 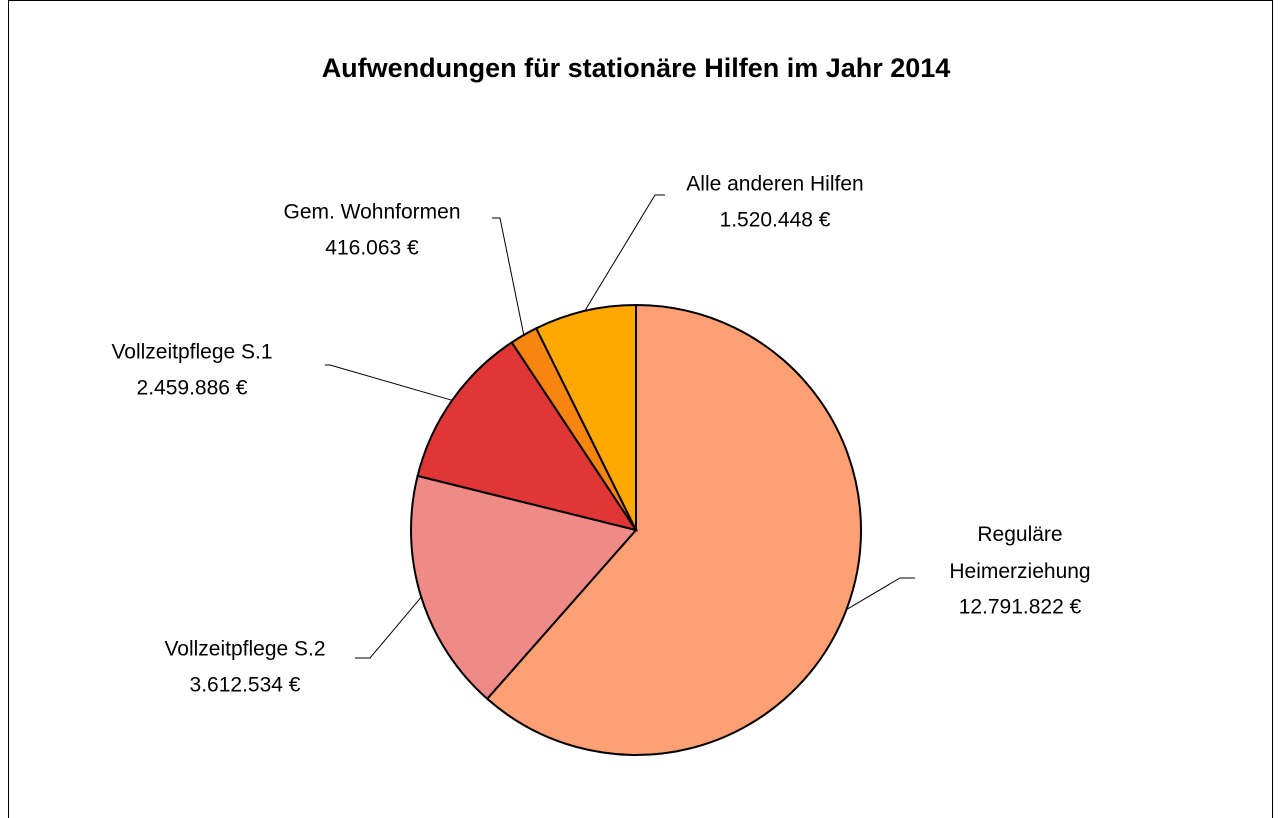 What do you see at coordinates (191, 352) in the screenshot?
I see `slice-label: Vollzeitpflege S.1` at bounding box center [191, 352].